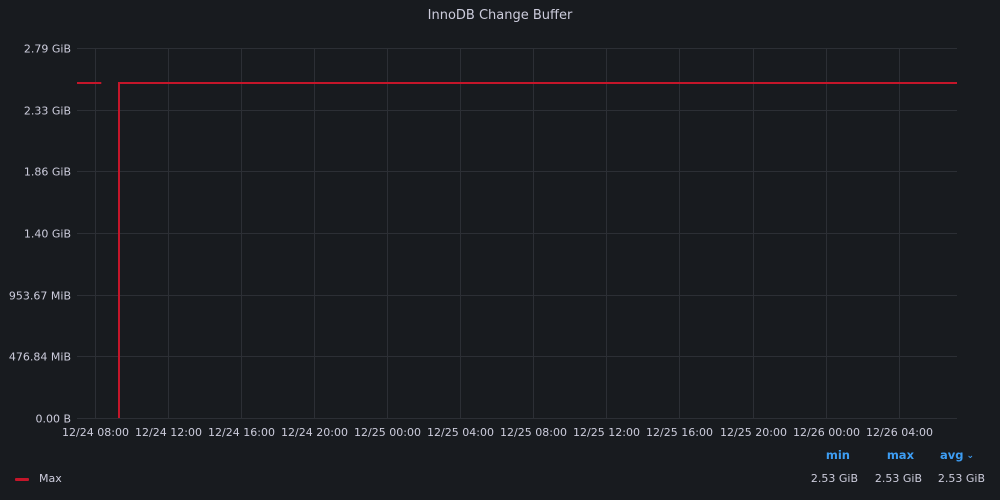 This screenshot has width=1000, height=500. What do you see at coordinates (533, 432) in the screenshot?
I see `x-tick-label: 12/25 08:00` at bounding box center [533, 432].